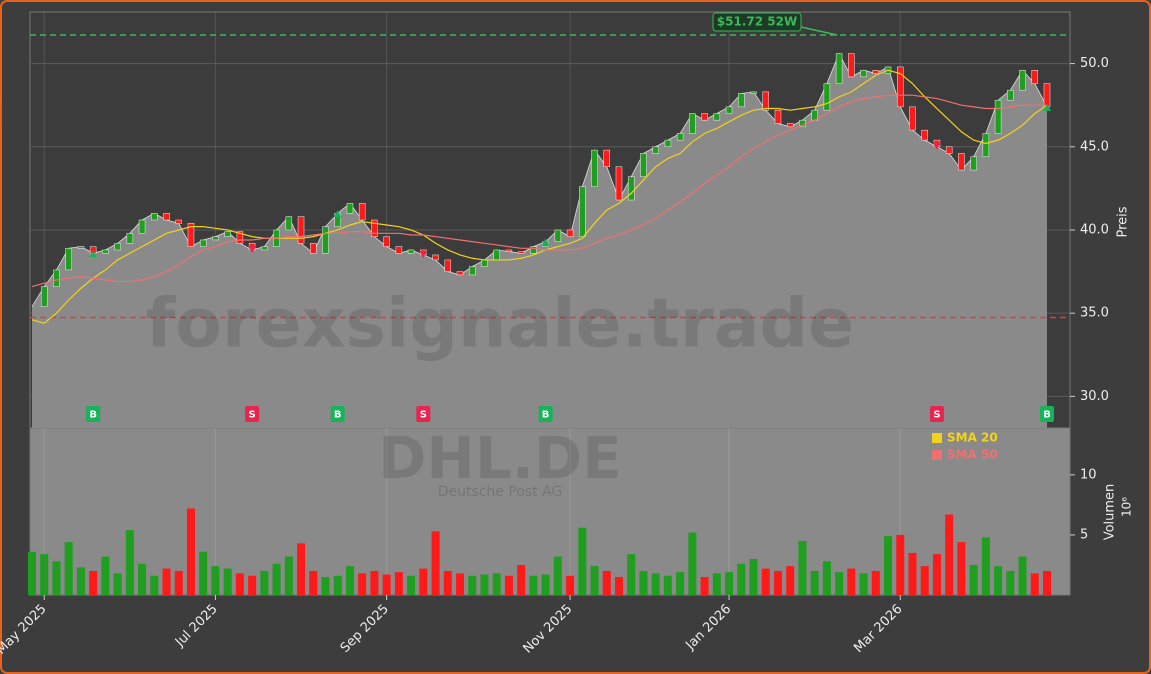  What do you see at coordinates (499, 458) in the screenshot?
I see `symbol-watermark: DHL.DE` at bounding box center [499, 458].